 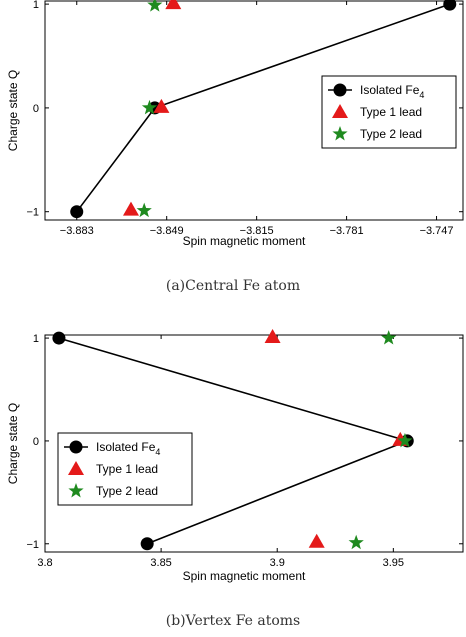 What do you see at coordinates (167, 231) in the screenshot?
I see `x-tick-label: −3.849` at bounding box center [167, 231].